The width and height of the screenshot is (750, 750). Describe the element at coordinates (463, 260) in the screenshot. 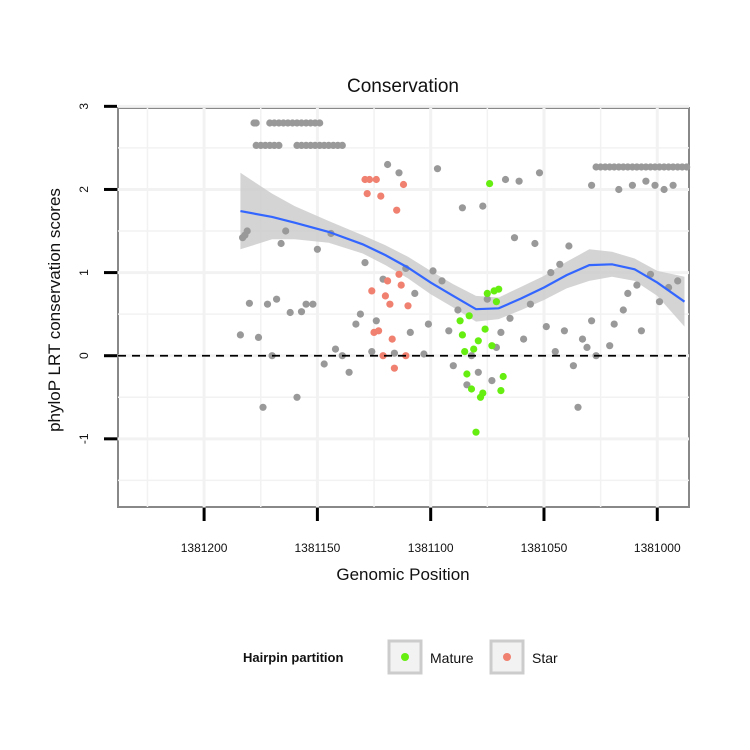

I see `trend-line` at that location.